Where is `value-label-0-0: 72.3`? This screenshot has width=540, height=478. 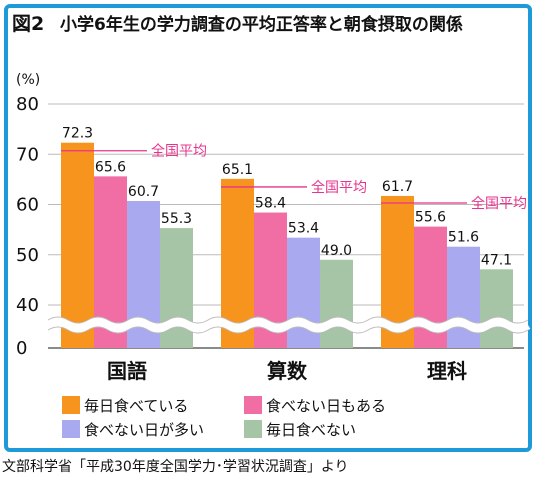 value-label-0-0: 72.3 is located at coordinates (77, 134).